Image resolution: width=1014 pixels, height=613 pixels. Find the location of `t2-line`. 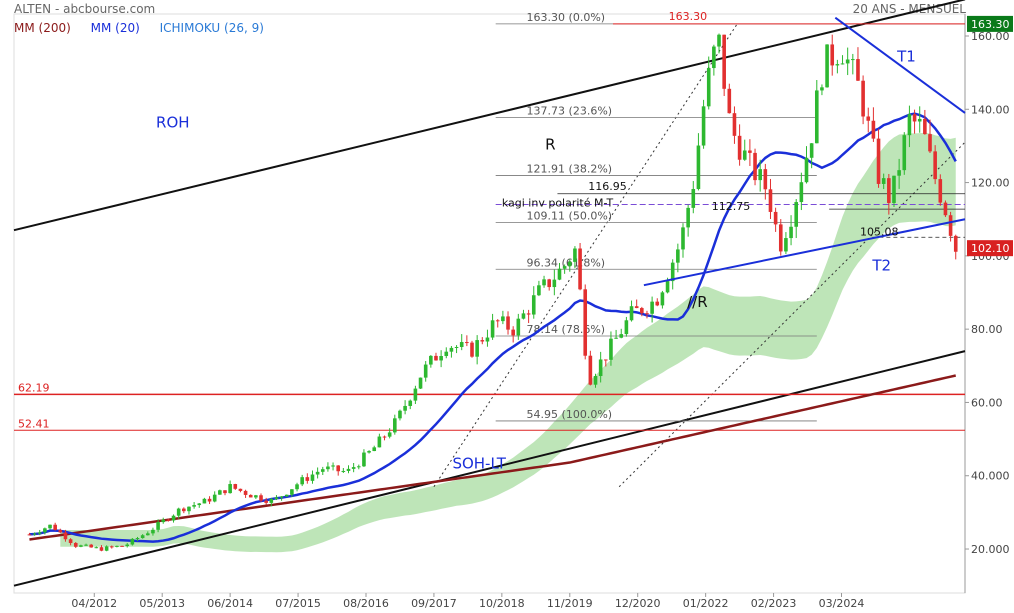

t2-line is located at coordinates (804, 252).